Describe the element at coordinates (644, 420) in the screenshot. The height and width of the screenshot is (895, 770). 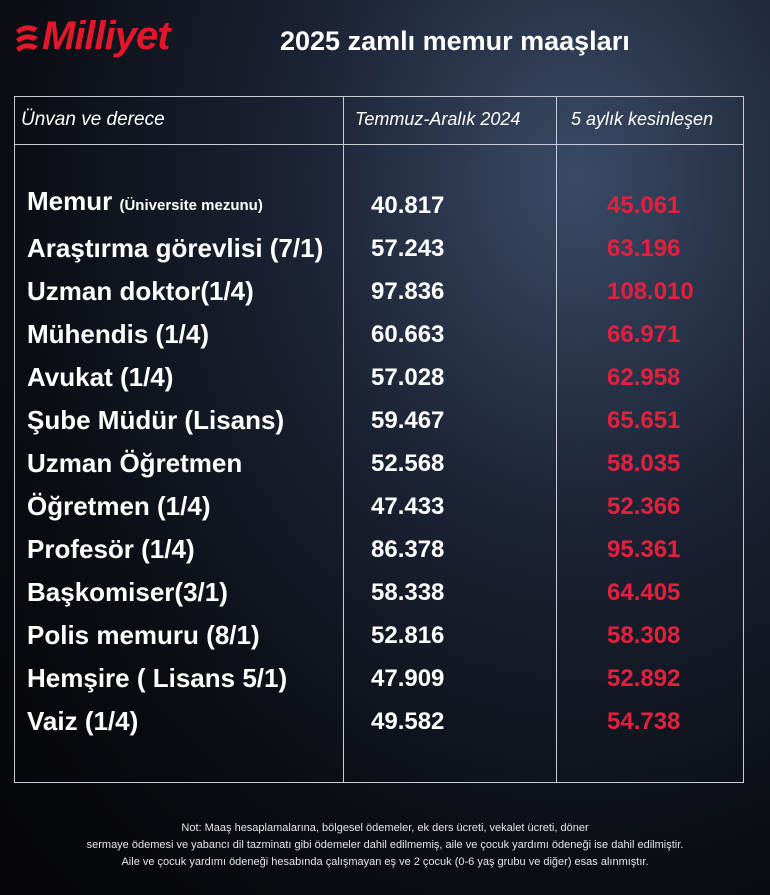
I see `new-salary: 65.651` at that location.